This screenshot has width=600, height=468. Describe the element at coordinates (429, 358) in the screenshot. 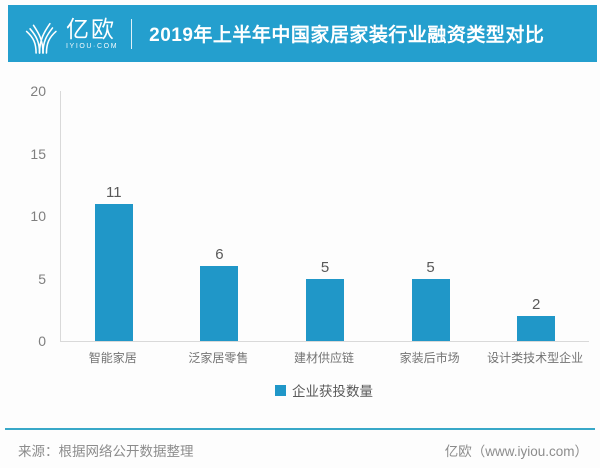

I see `x-axis-category-label: 家装后市场` at that location.